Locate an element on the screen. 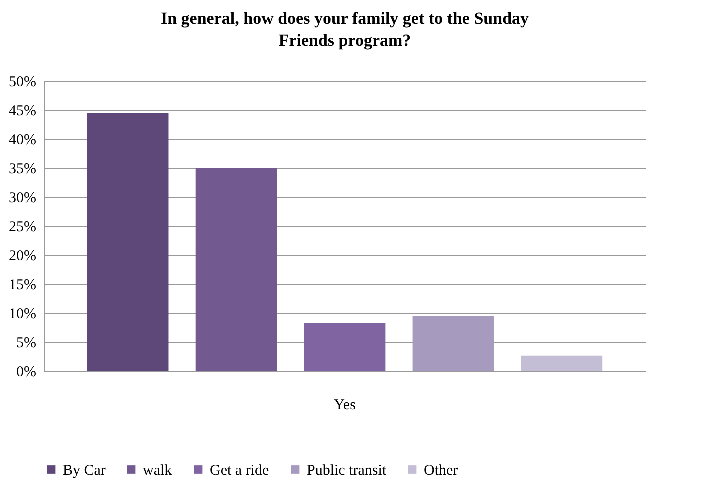  y-tick-label: 0% is located at coordinates (26, 372).